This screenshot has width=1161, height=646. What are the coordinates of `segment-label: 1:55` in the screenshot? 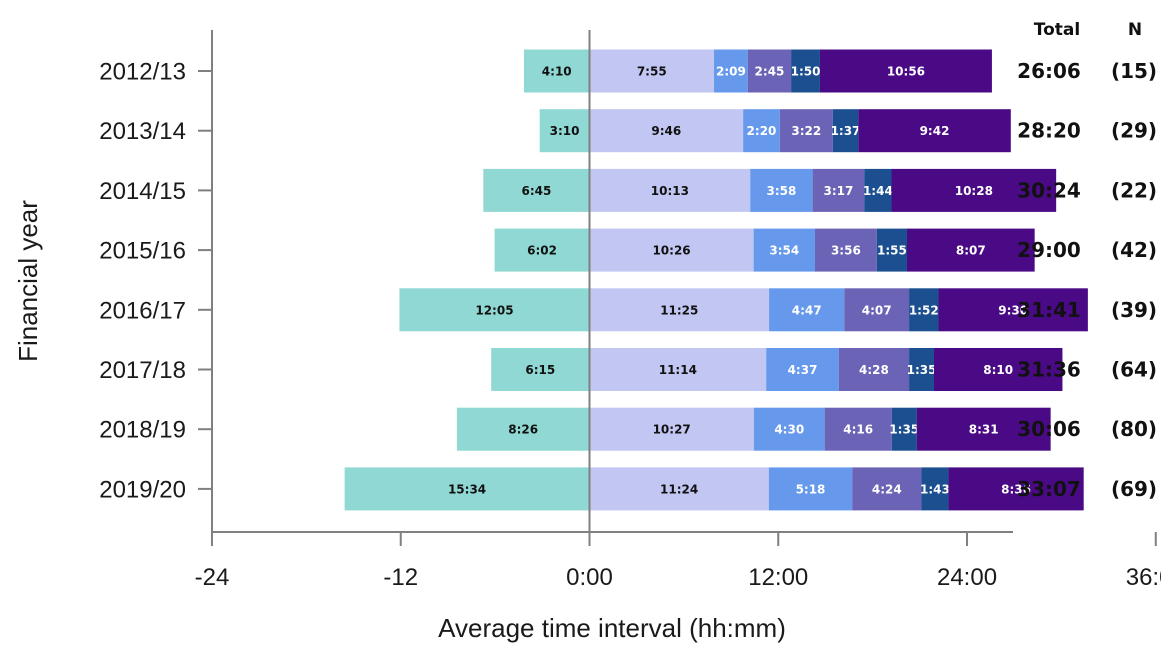 It's located at (892, 251).